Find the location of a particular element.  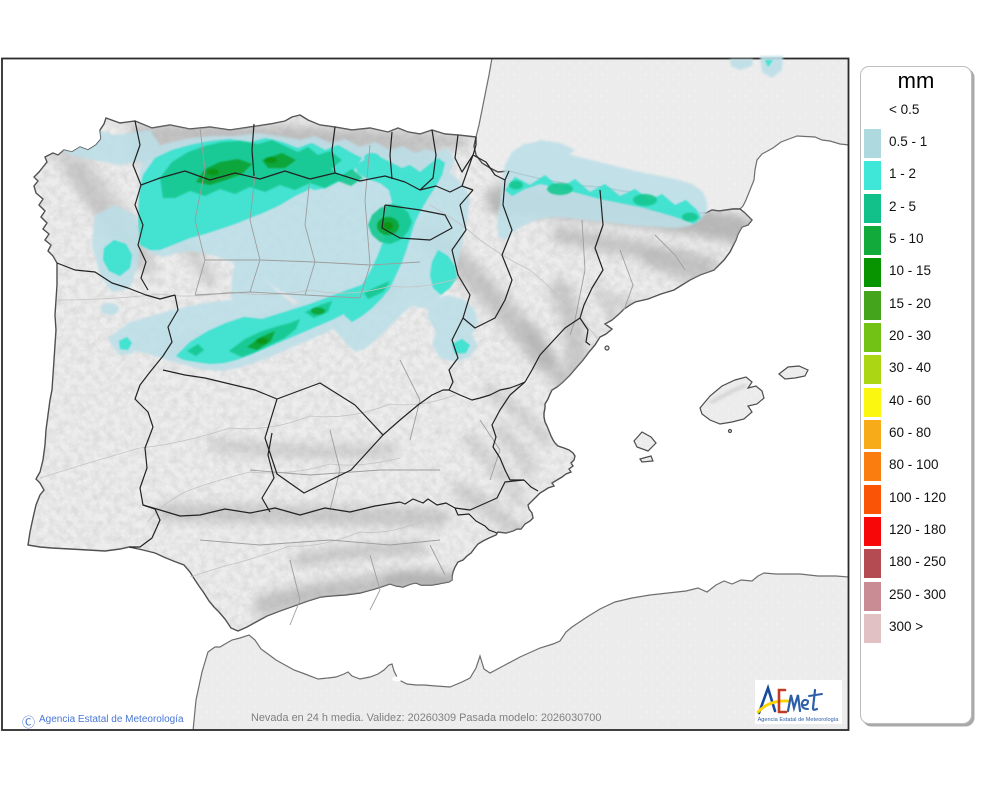

svg-text:Agencia Estatal de Meteorologí: Agencia Estatal de Meteorología is located at coordinates (799, 720).